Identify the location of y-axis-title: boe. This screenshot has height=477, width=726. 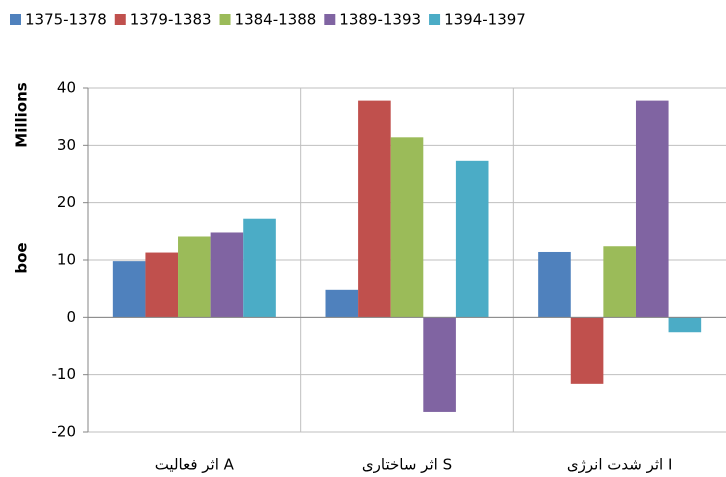
(22, 257).